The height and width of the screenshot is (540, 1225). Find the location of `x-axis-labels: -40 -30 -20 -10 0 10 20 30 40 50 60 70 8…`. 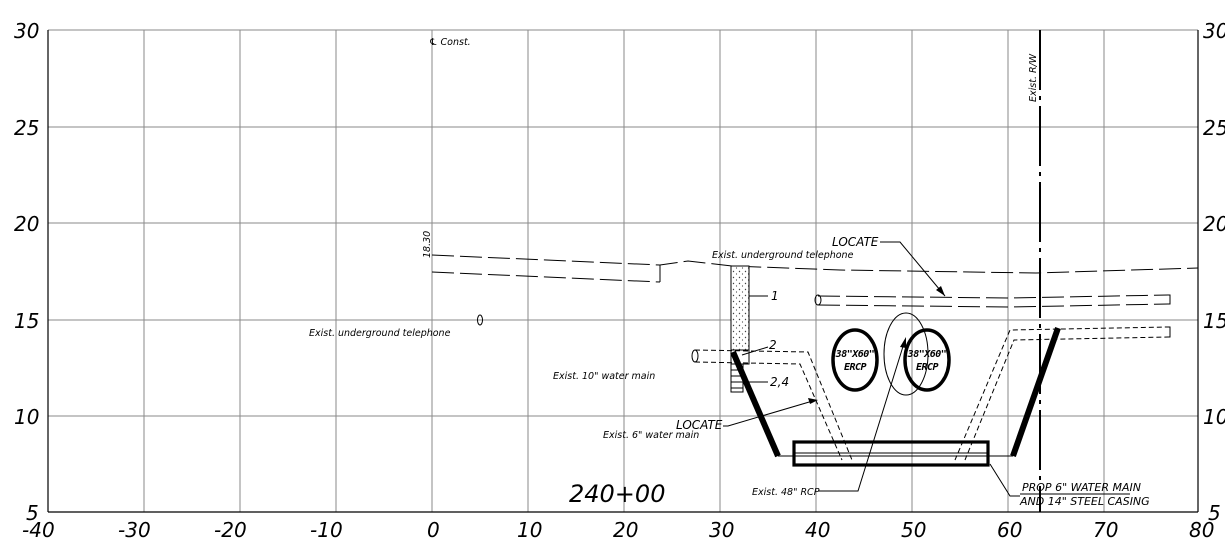

x-axis-labels: -40 -30 -20 -10 0 10 20 30 40 50 60 70 8… is located at coordinates (618, 529).